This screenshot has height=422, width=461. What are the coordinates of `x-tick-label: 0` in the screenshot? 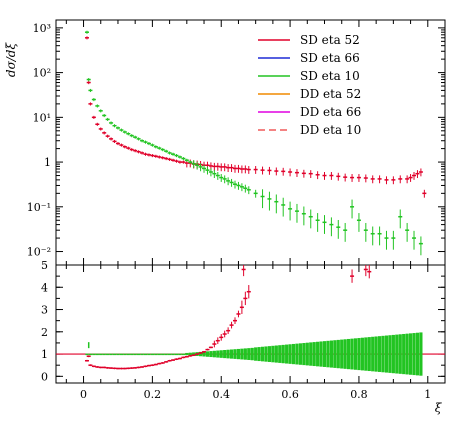 It's located at (83, 394).